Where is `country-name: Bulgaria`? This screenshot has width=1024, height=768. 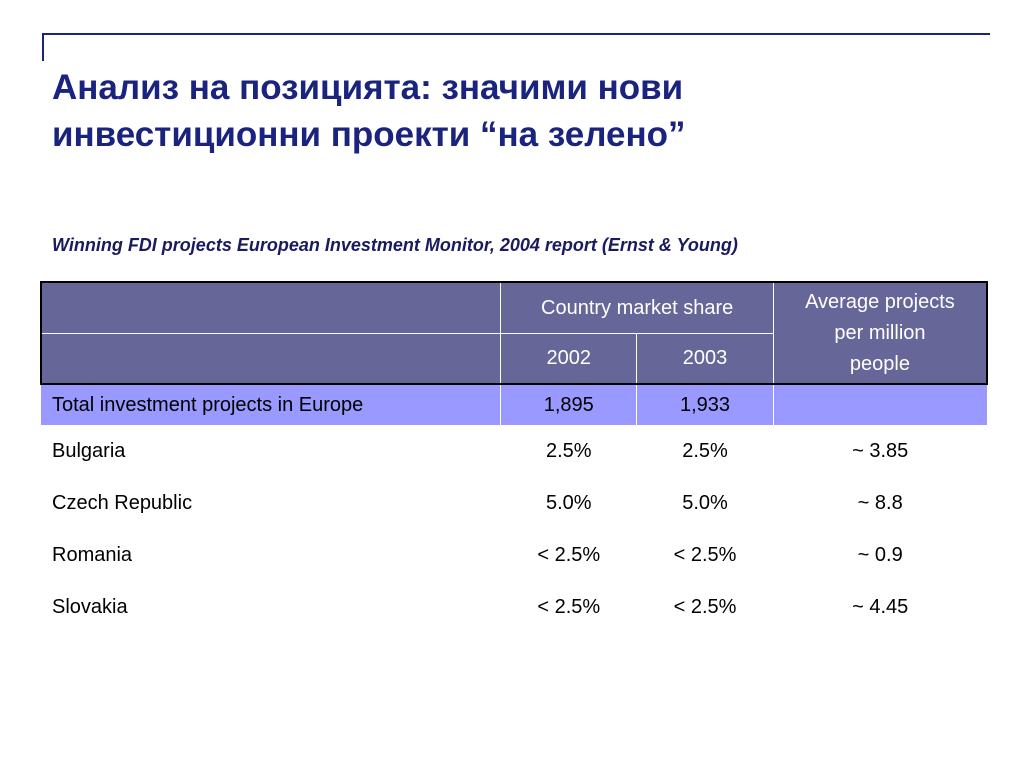
country-name: Bulgaria is located at coordinates (271, 451).